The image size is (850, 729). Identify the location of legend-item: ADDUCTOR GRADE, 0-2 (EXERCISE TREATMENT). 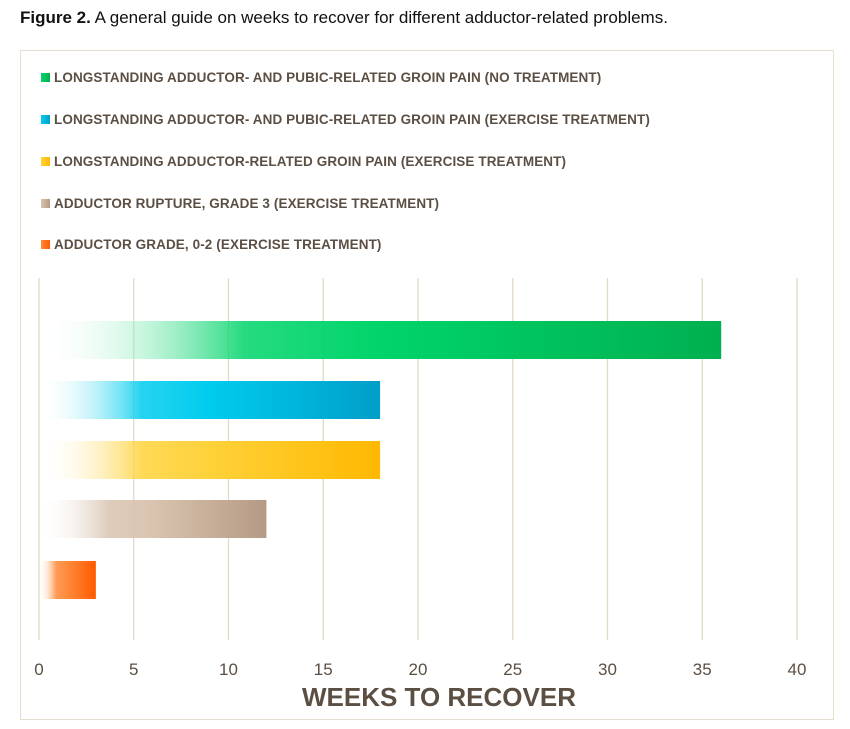
(211, 244).